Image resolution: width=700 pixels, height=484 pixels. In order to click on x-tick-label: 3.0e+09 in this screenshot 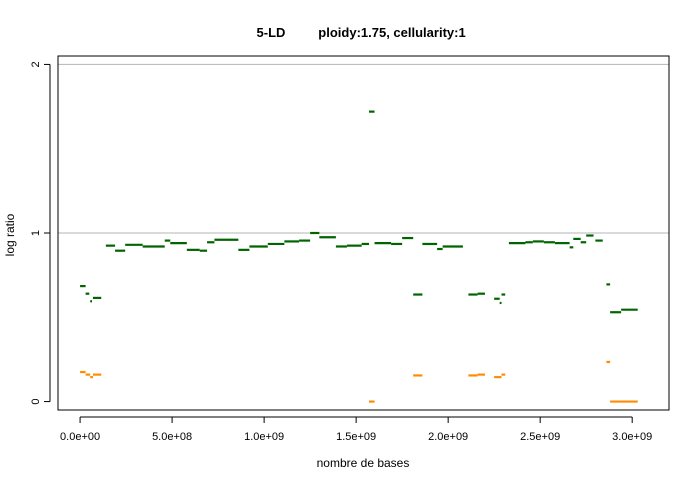, I will do `click(632, 437)`.